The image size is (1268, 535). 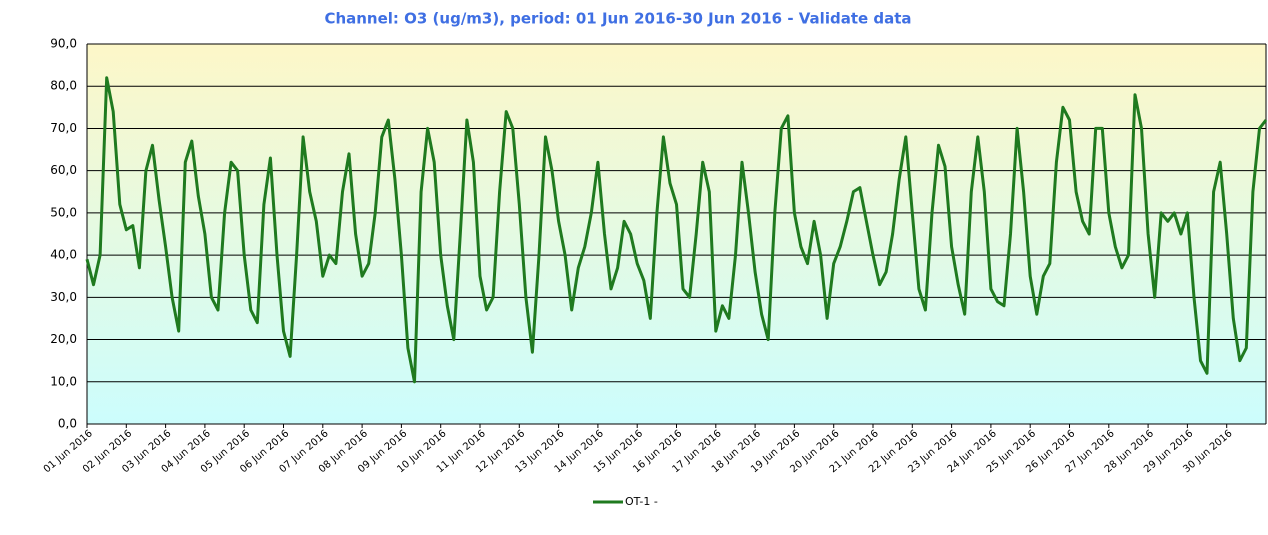 I want to click on y-tick-label: 60,0, so click(x=63, y=170).